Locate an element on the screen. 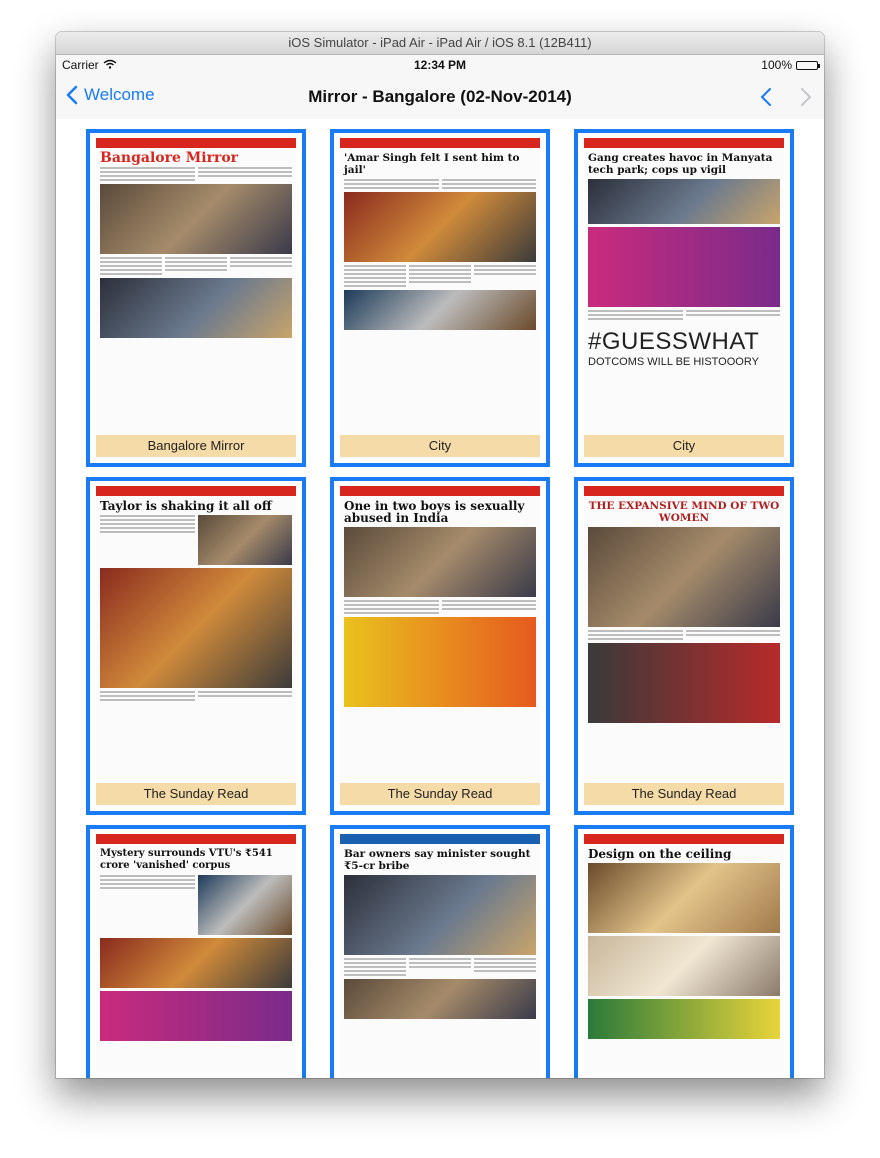 The image size is (880, 1158). page-thumbnail: Bangalore Mirror Bangalore Mirror is located at coordinates (196, 298).